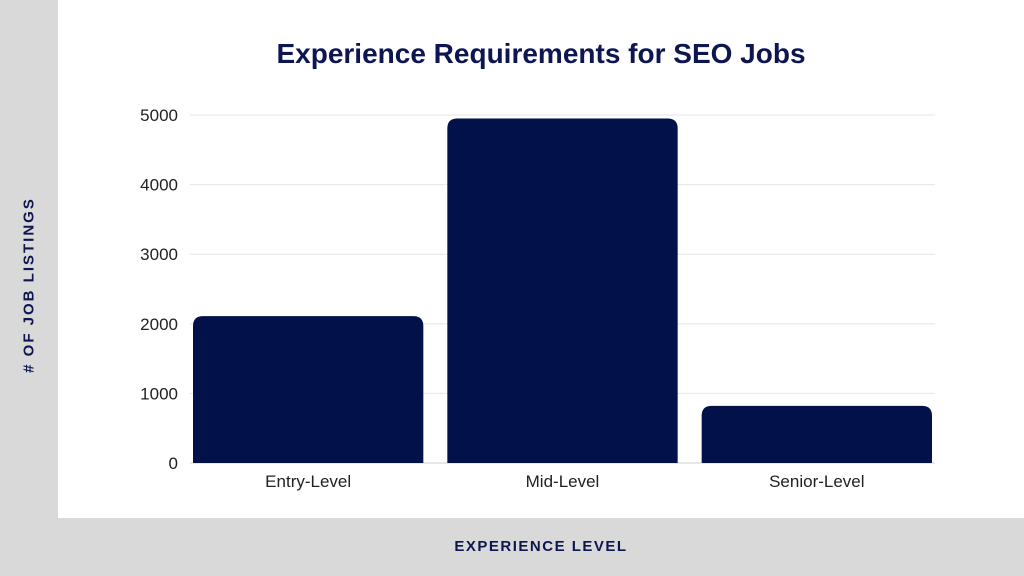  Describe the element at coordinates (308, 481) in the screenshot. I see `x-tick-label: Entry-Level` at that location.